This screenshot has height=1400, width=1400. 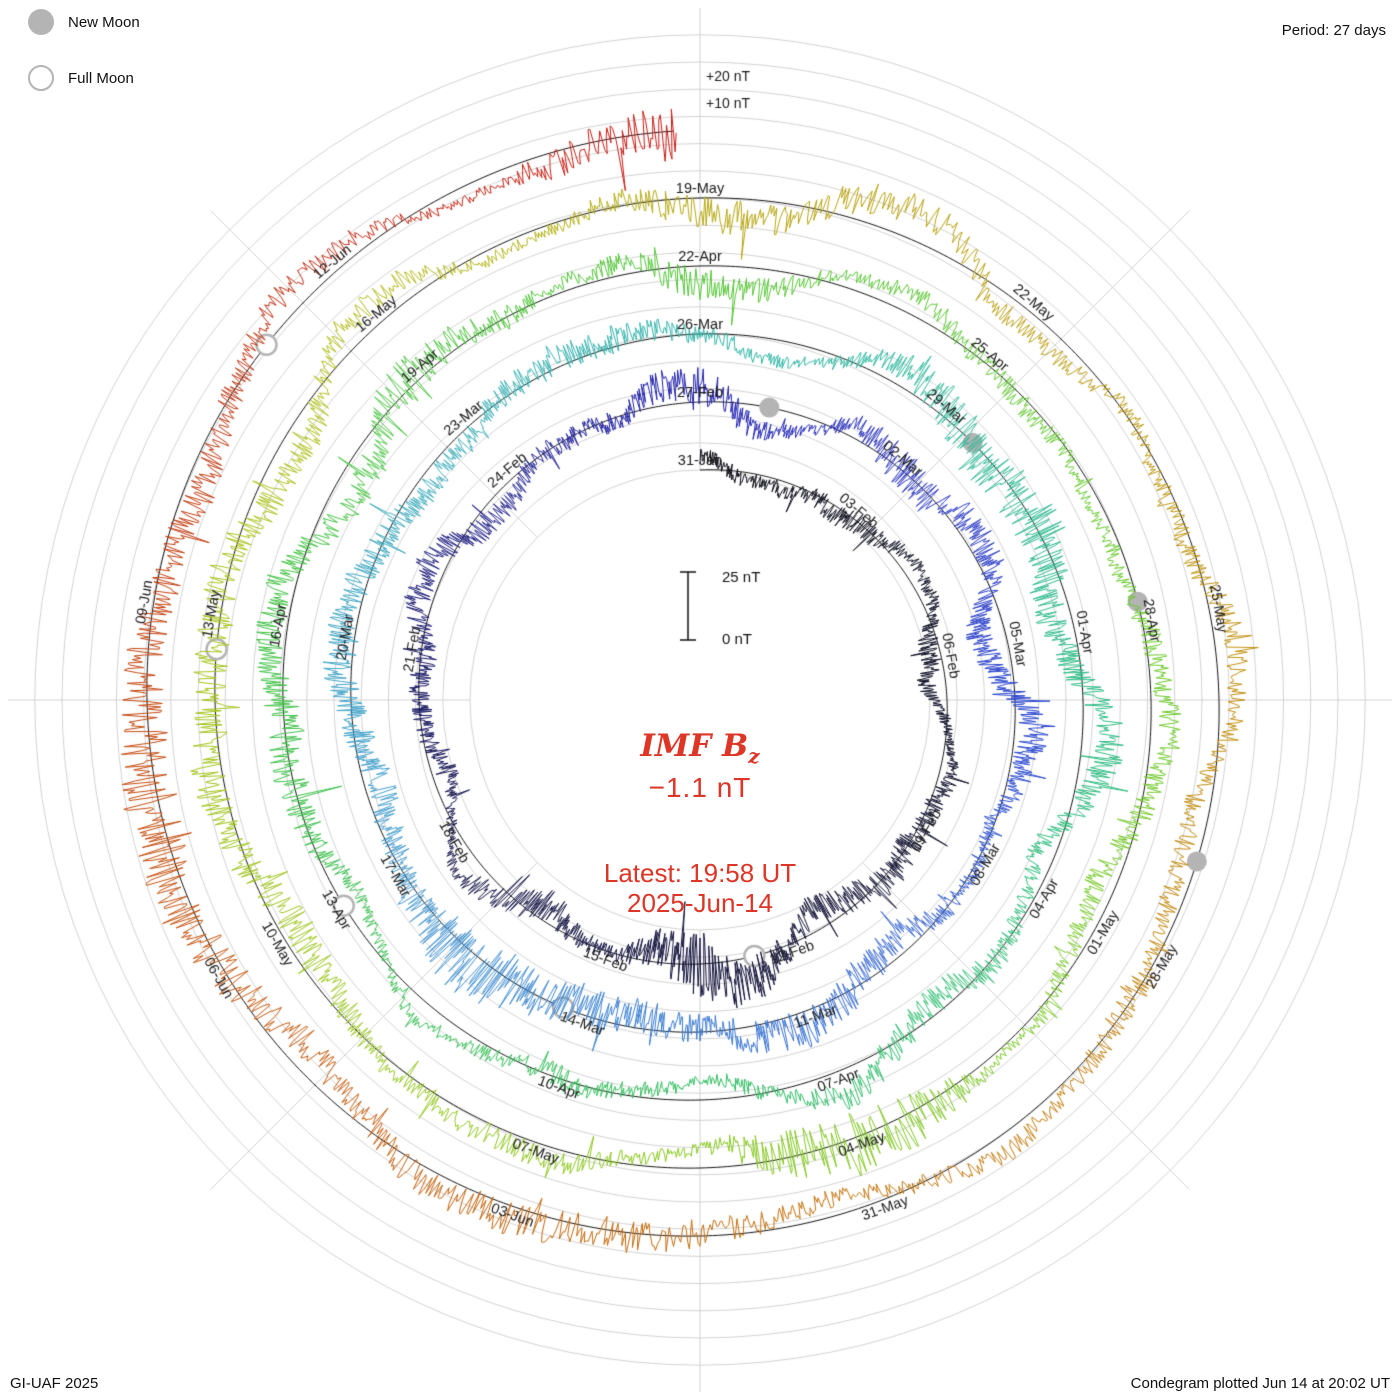 I want to click on new-moon-label: New Moon, so click(x=104, y=22).